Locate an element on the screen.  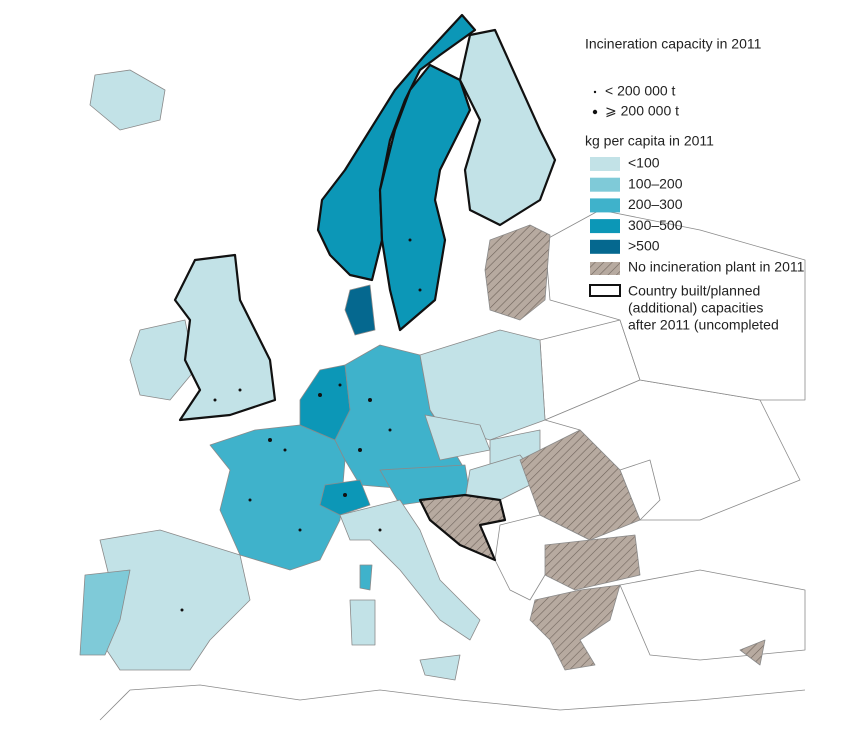
plants is located at coordinates (301, 425).